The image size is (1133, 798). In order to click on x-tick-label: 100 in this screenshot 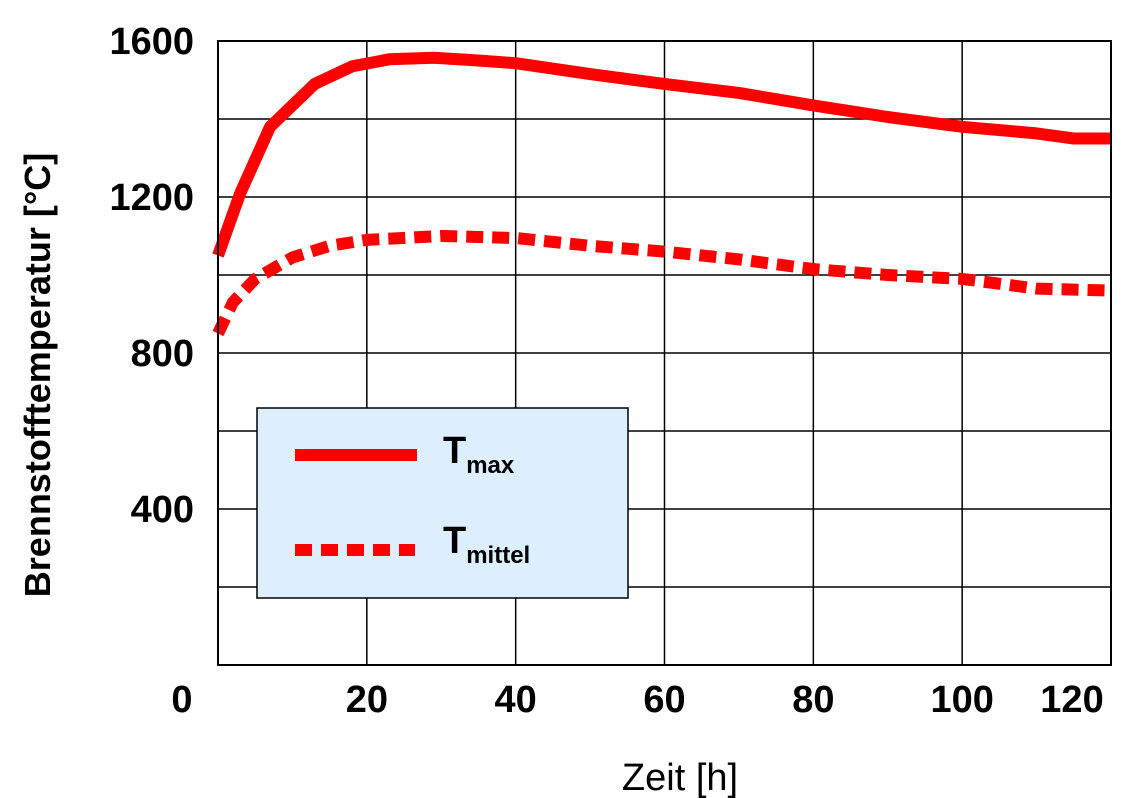, I will do `click(961, 700)`.